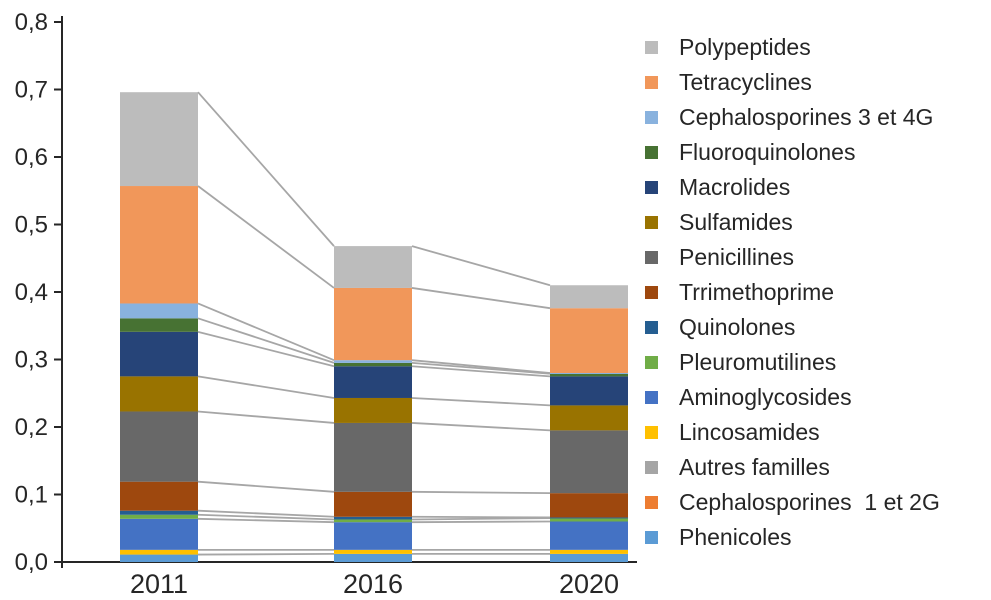 Image resolution: width=991 pixels, height=600 pixels. Describe the element at coordinates (159, 394) in the screenshot. I see `bar-segment-sulfamides-2011` at that location.